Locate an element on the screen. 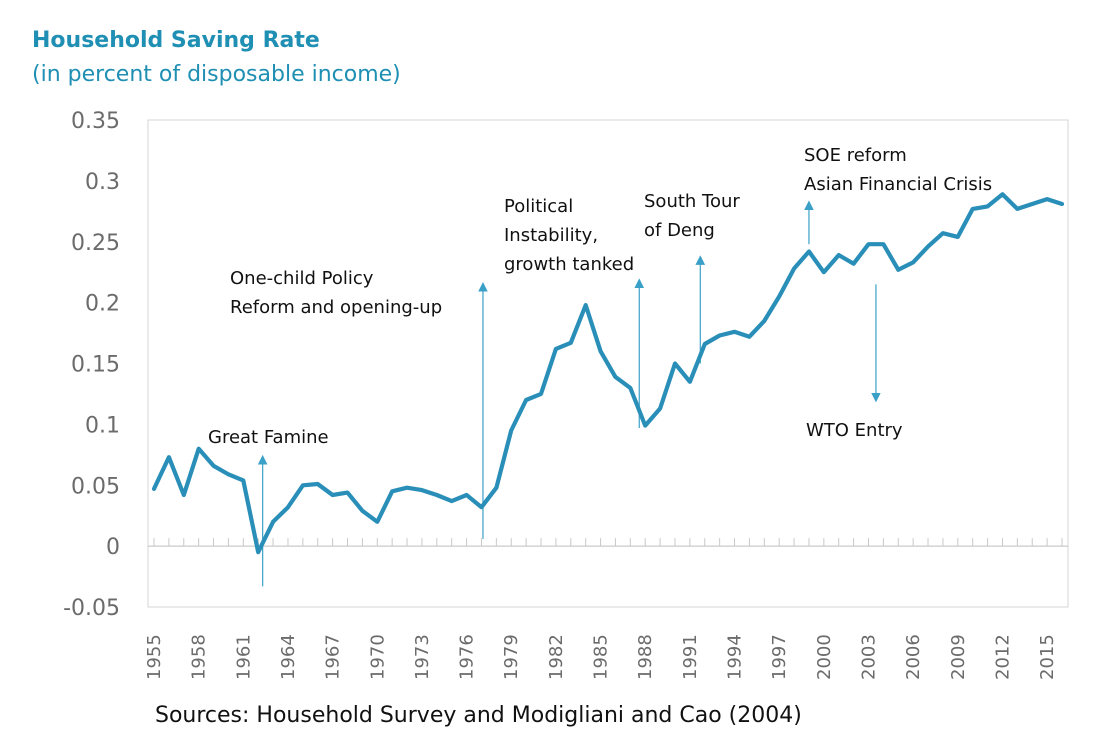  annotation-label: Reform and opening-up is located at coordinates (336, 307).